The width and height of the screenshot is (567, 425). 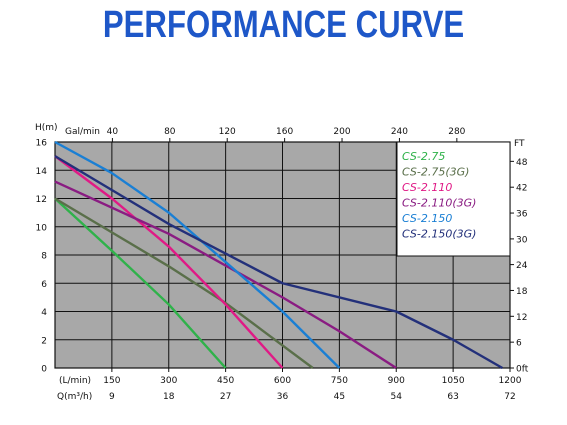 I want to click on legend-entry-2: CS-2.75(3G), so click(x=435, y=172).